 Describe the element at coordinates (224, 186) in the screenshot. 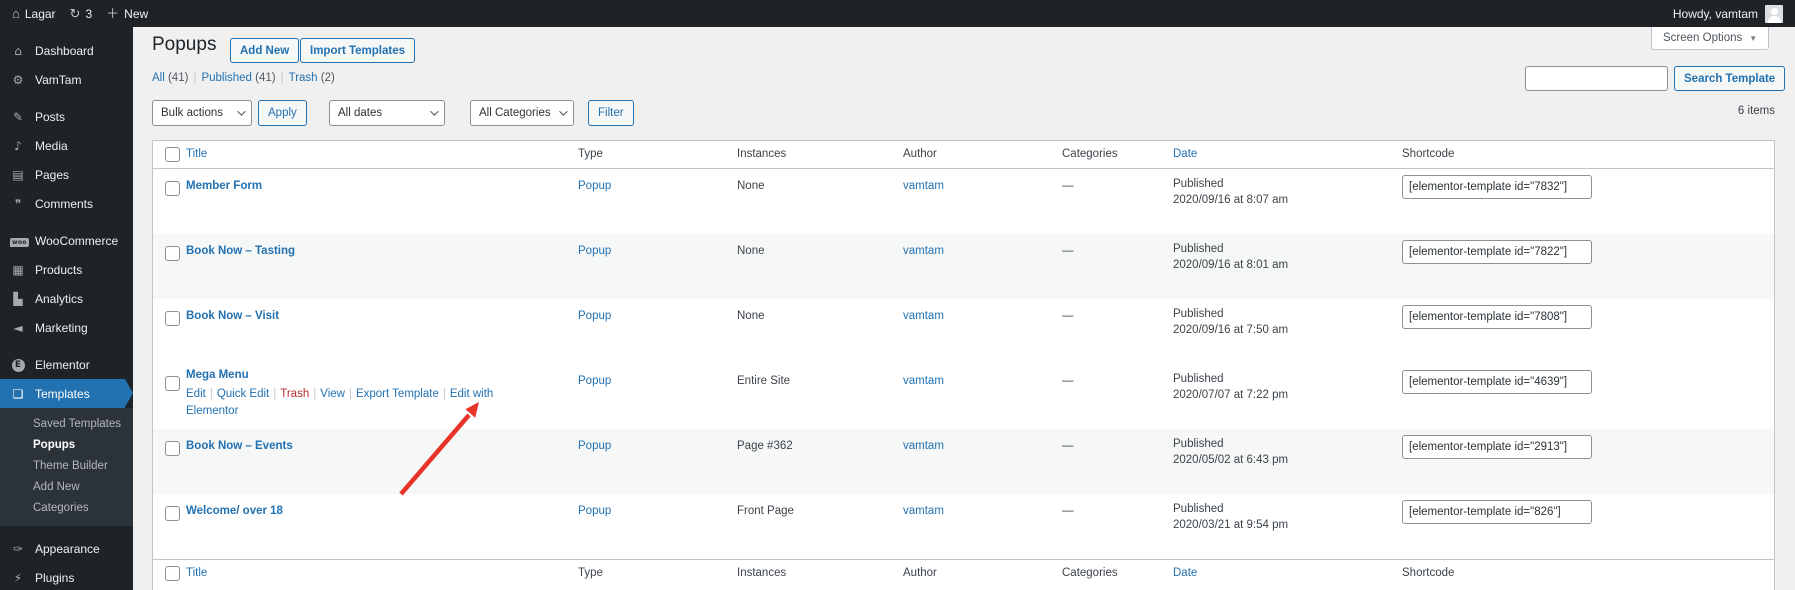

I see `row-title-link: Member Form` at that location.